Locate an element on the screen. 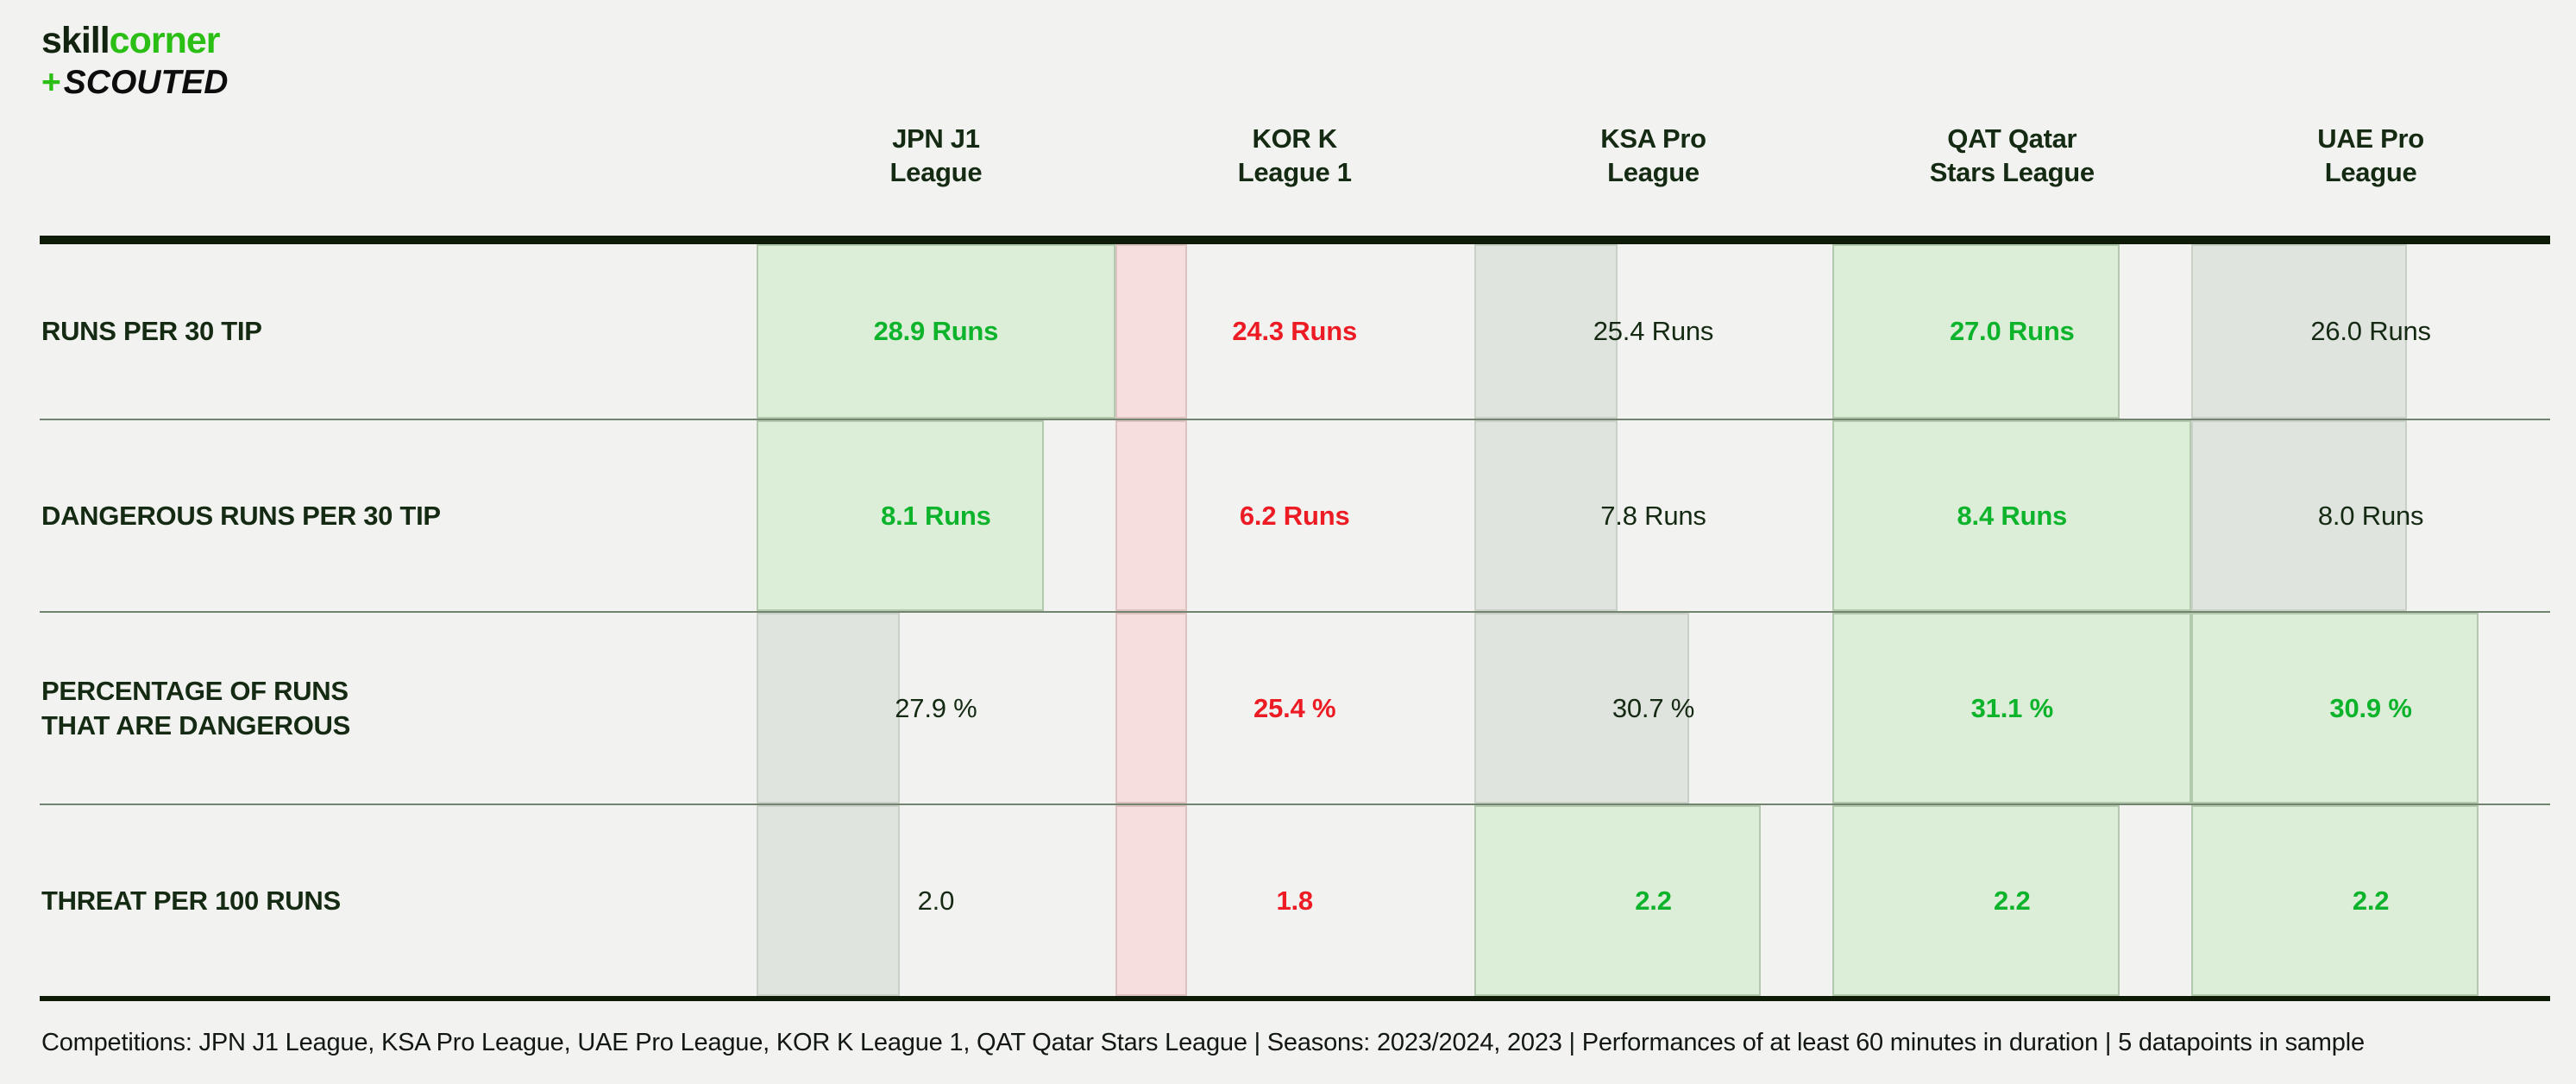  value-cell: 7.8 Runs is located at coordinates (1653, 515).